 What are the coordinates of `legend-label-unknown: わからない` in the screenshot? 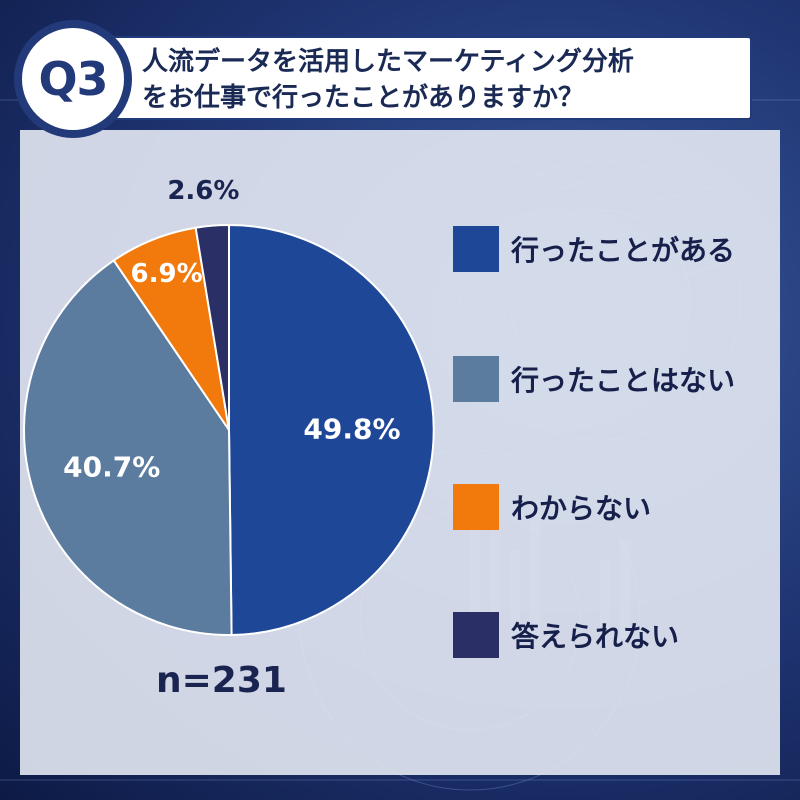 It's located at (581, 508).